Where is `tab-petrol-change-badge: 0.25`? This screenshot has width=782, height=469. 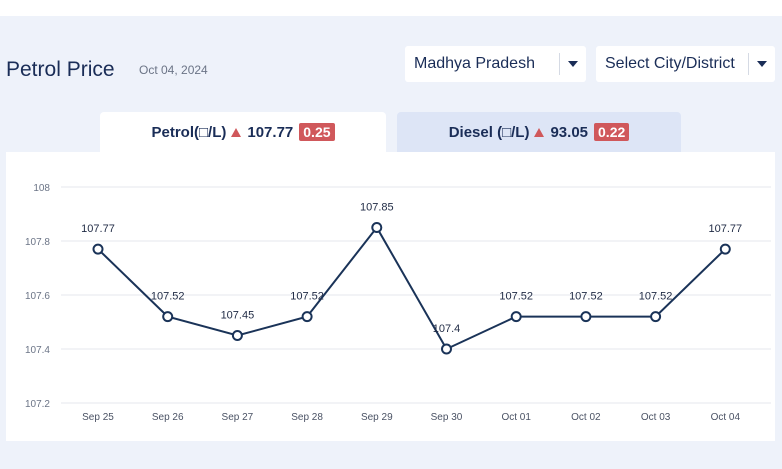
tab-petrol-change-badge: 0.25 is located at coordinates (317, 132).